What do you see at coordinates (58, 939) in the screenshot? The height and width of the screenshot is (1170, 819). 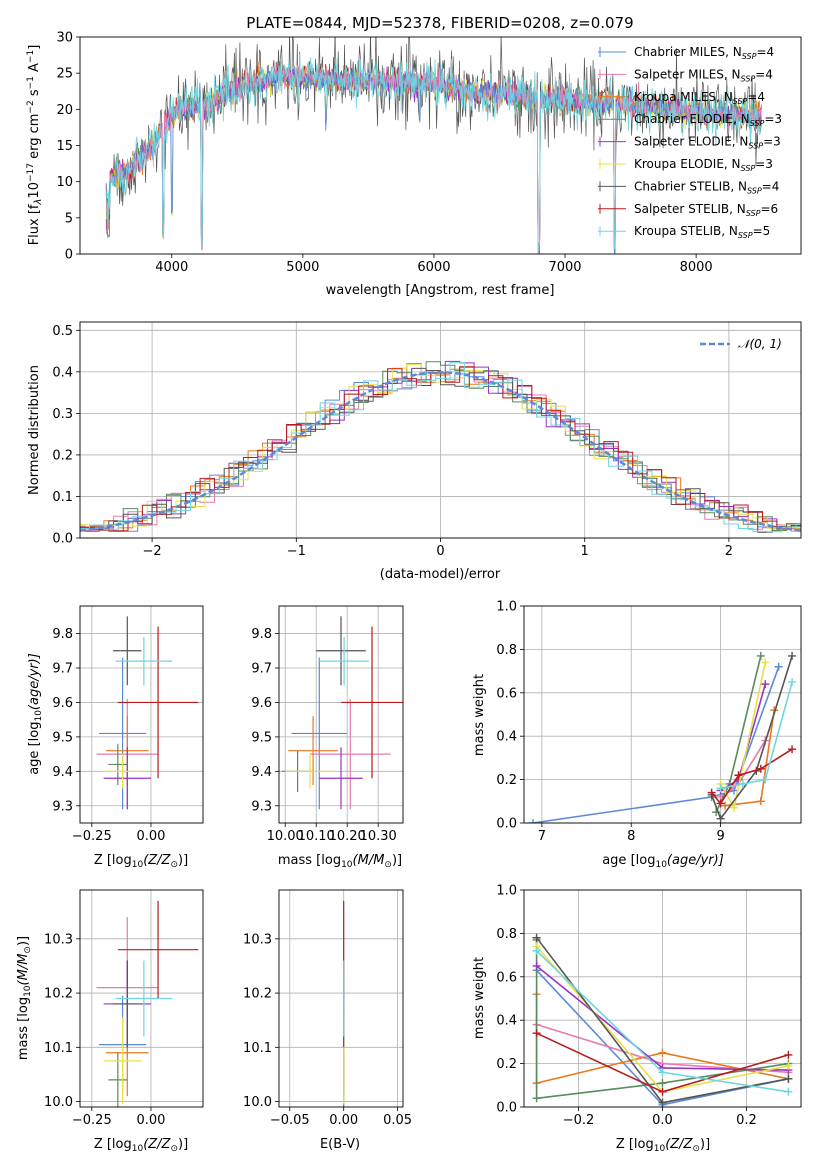 I see `y-tick-label: 10.3` at bounding box center [58, 939].